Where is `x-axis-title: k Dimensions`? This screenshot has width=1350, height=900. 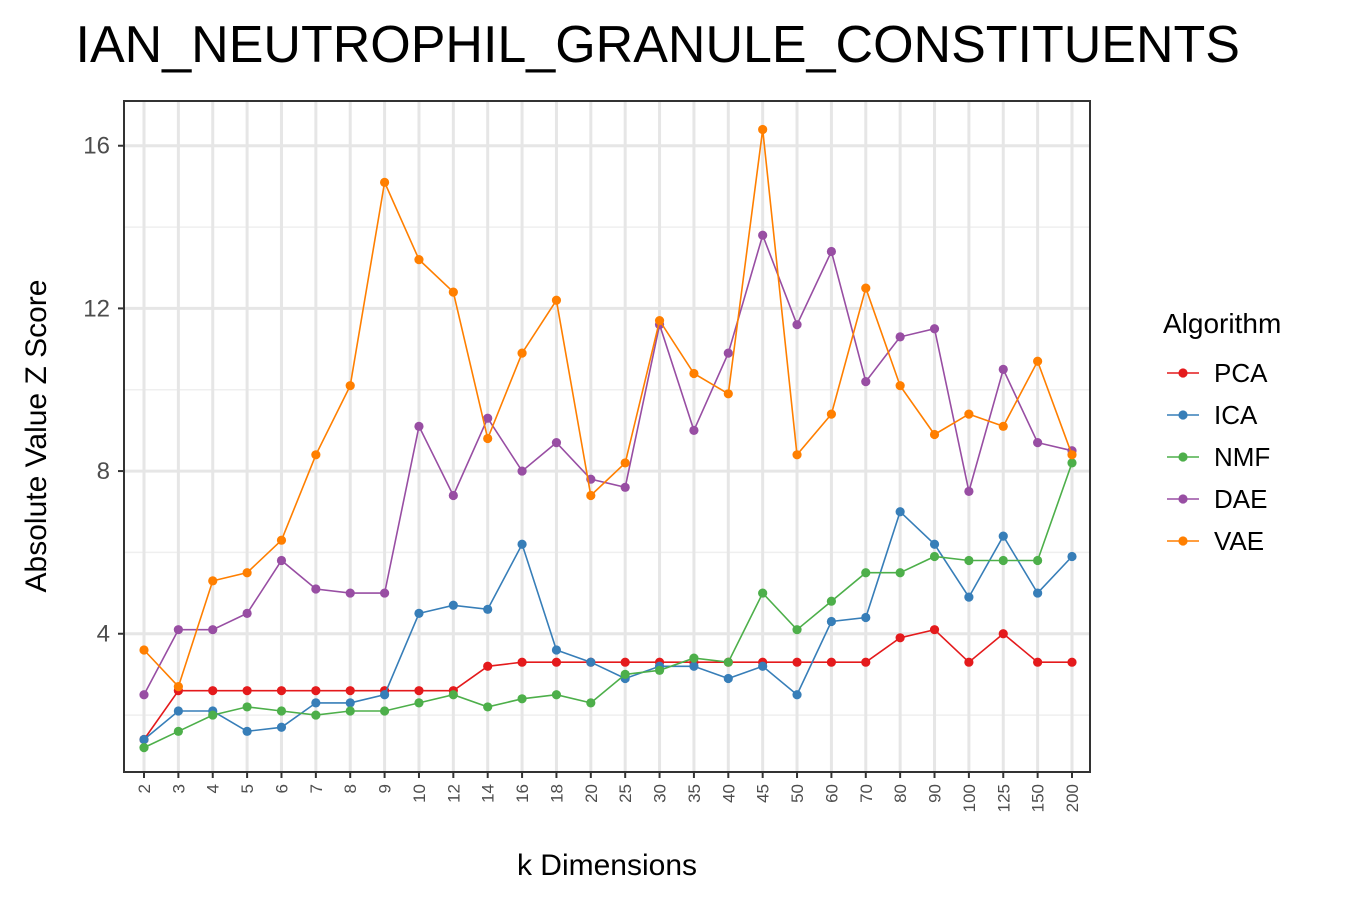
x-axis-title: k Dimensions is located at coordinates (607, 865).